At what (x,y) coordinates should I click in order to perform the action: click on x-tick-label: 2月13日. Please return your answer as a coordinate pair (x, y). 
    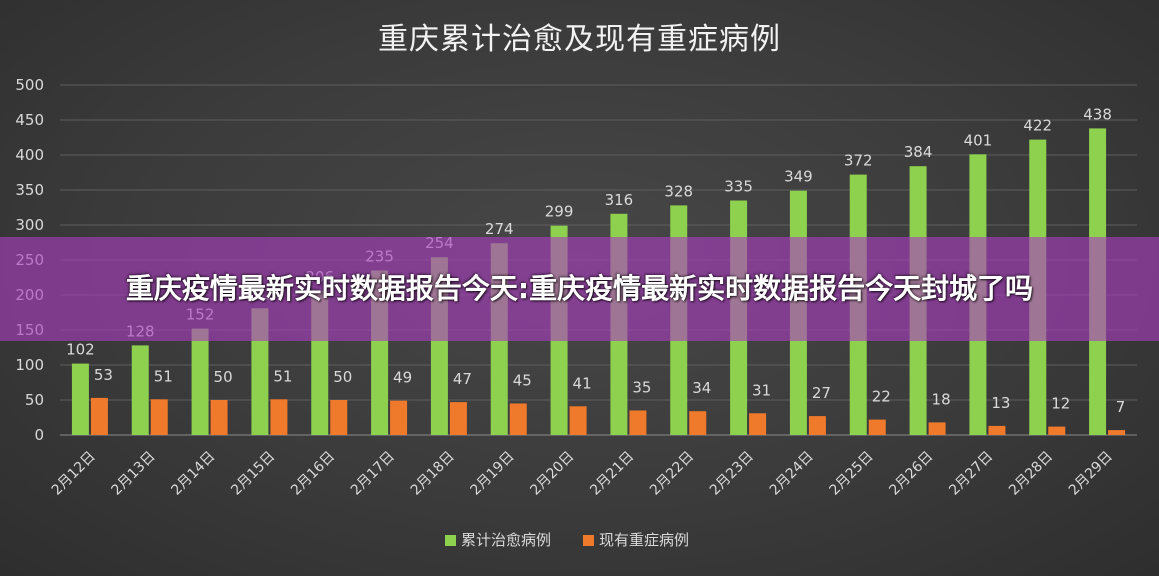
    Looking at the image, I should click on (134, 474).